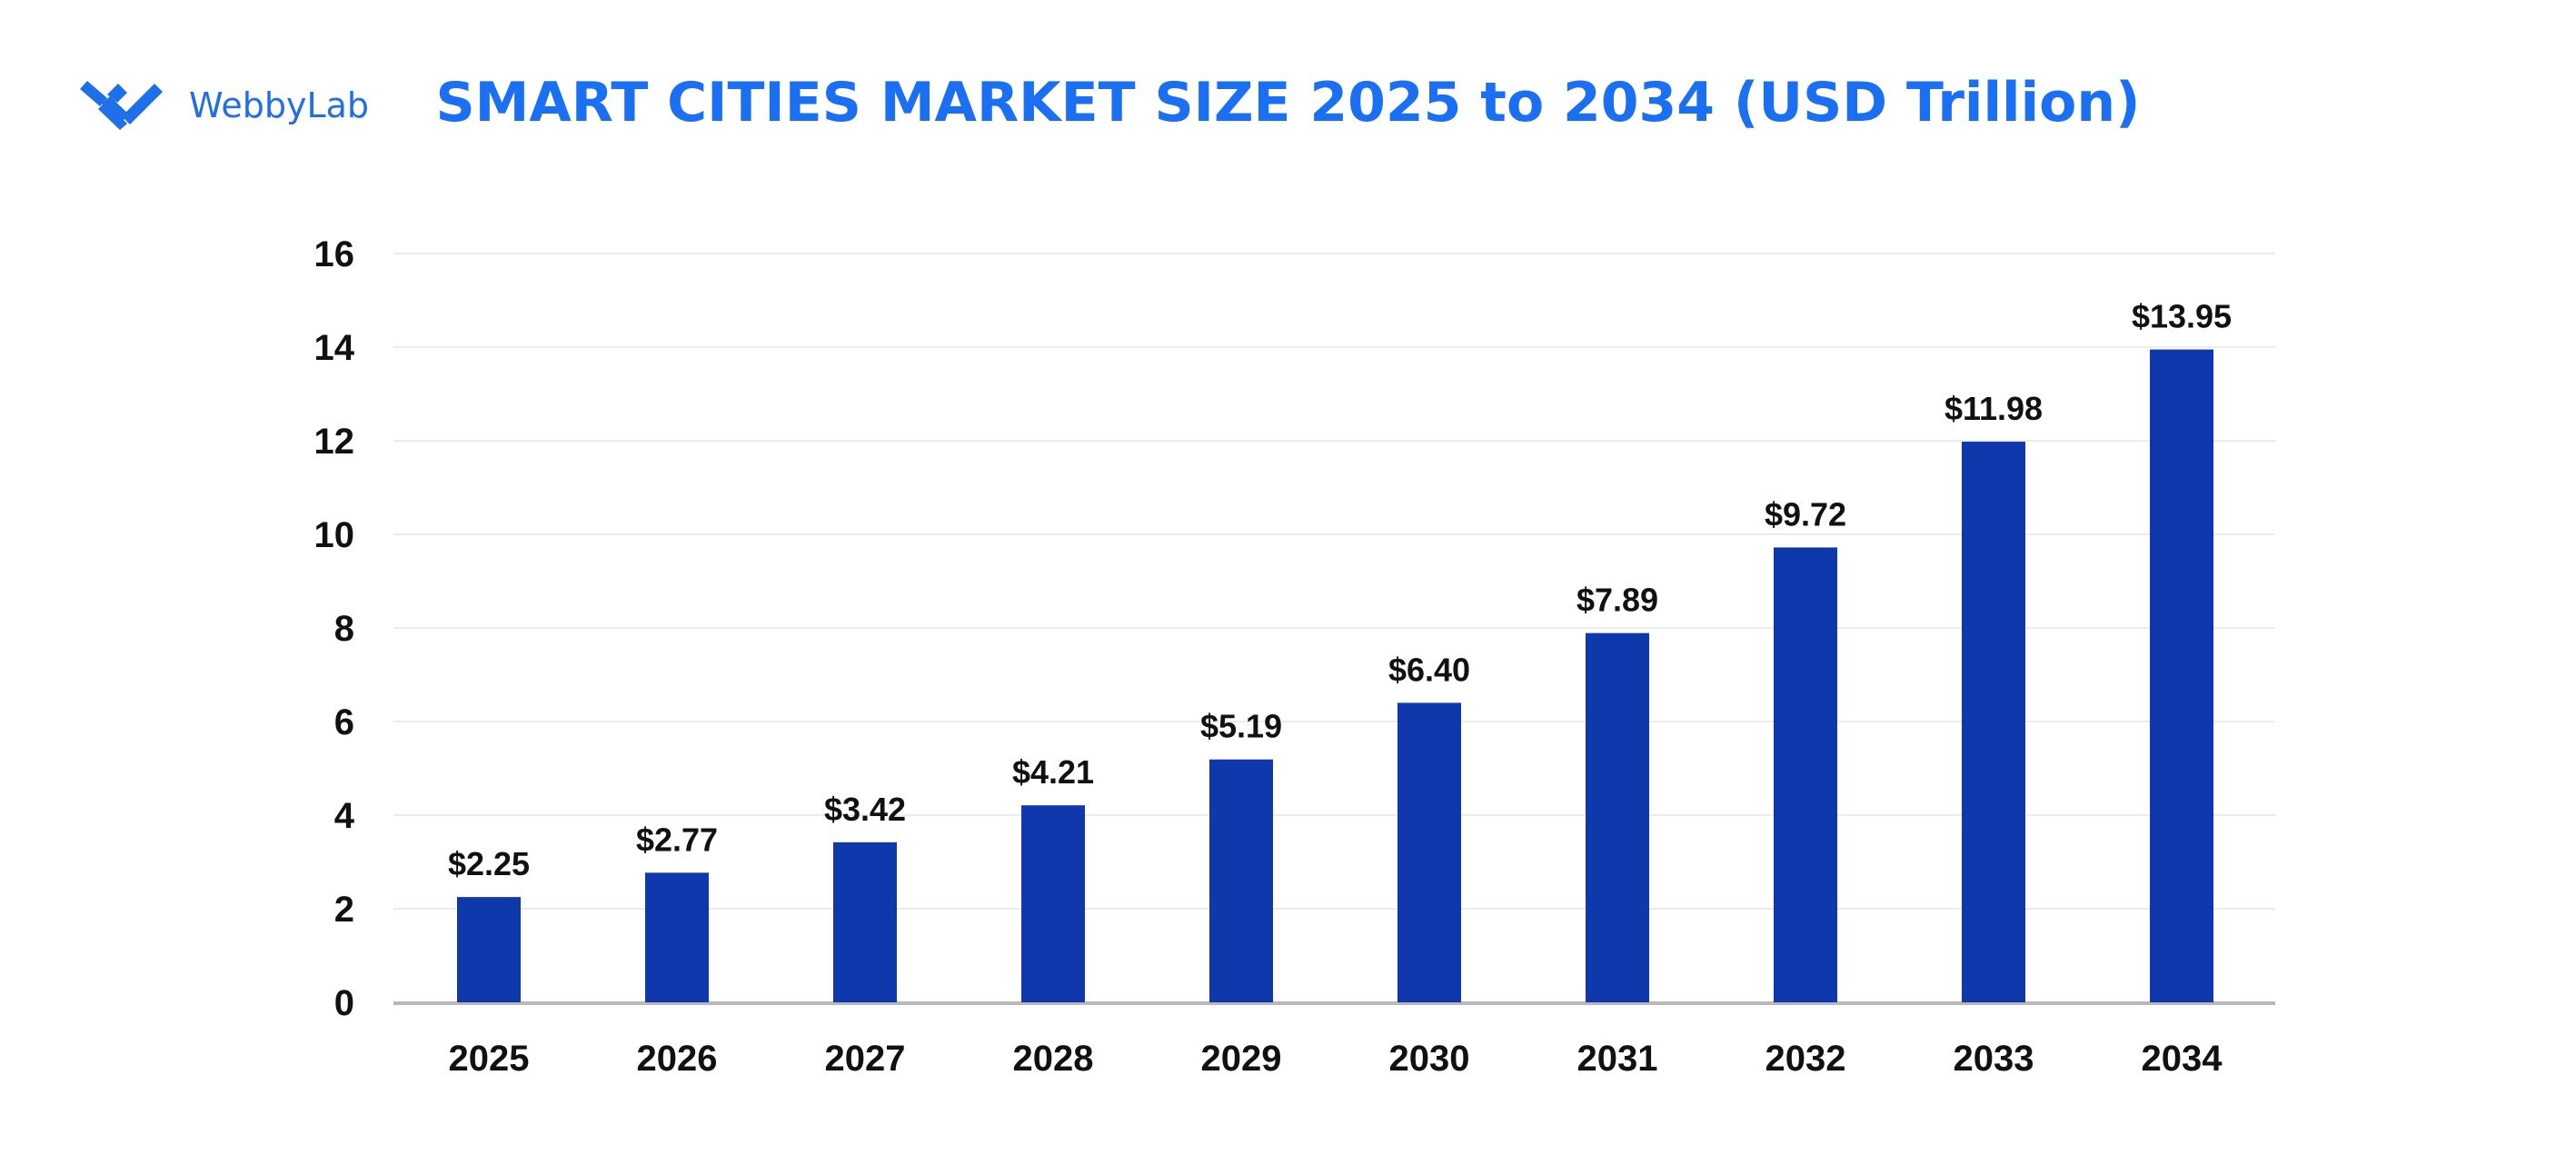 This screenshot has width=2576, height=1175. I want to click on webbylab-logo-text: WebbyLab, so click(279, 105).